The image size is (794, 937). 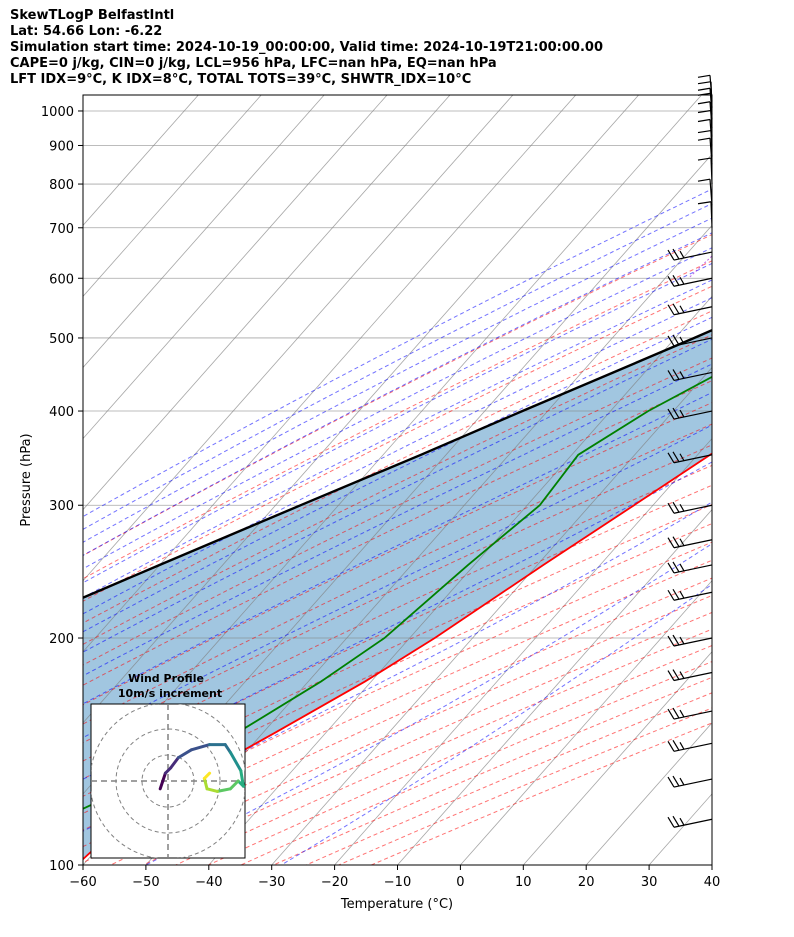 What do you see at coordinates (397, 882) in the screenshot?
I see `x-tick-label: −10` at bounding box center [397, 882].